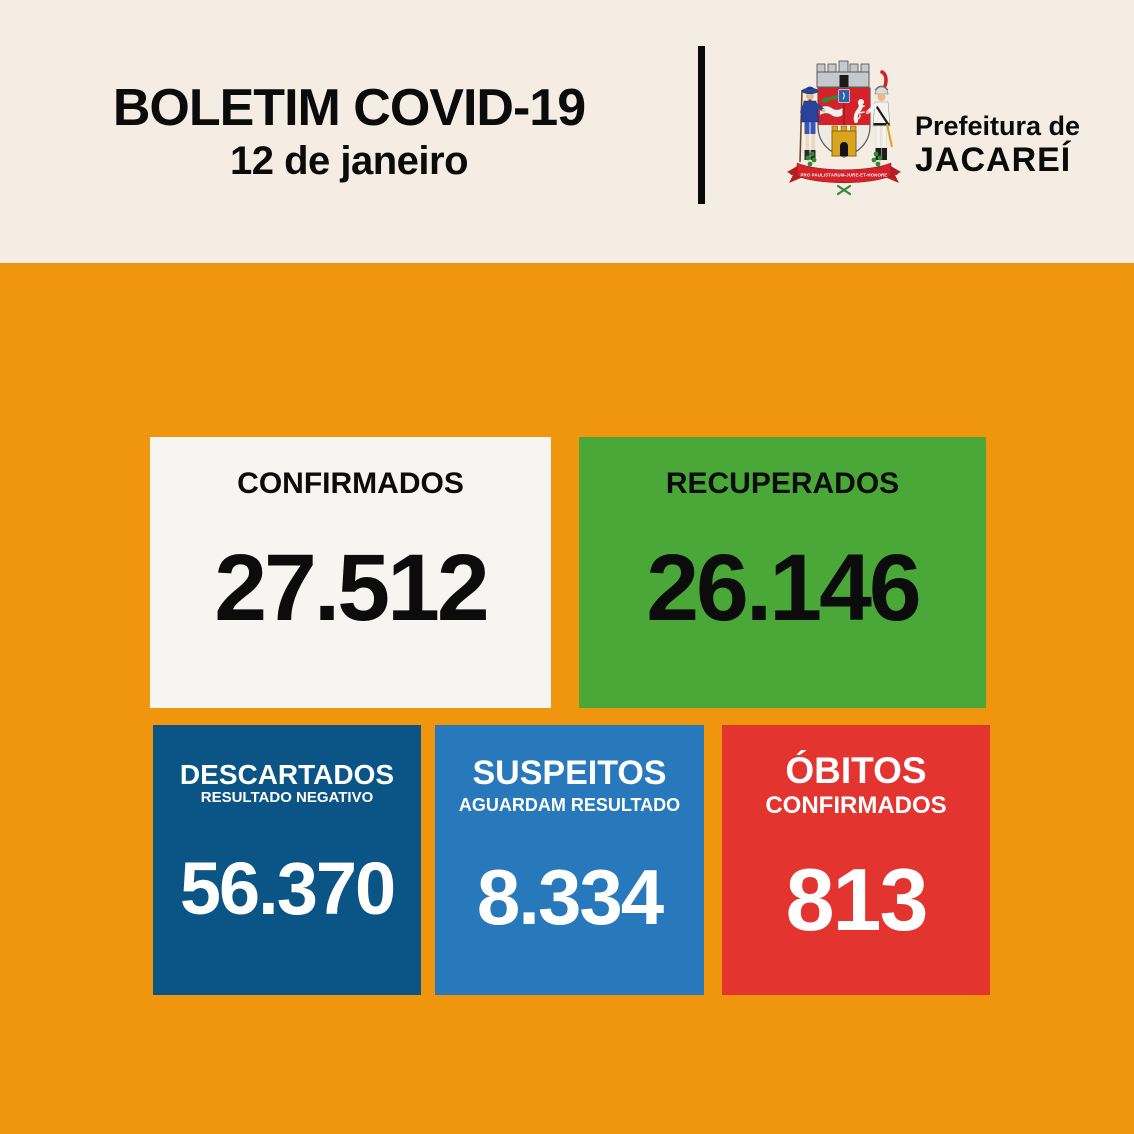 The image size is (1134, 1134). What do you see at coordinates (287, 797) in the screenshot?
I see `card-sublabel: RESULTADO NEGATIVO` at bounding box center [287, 797].